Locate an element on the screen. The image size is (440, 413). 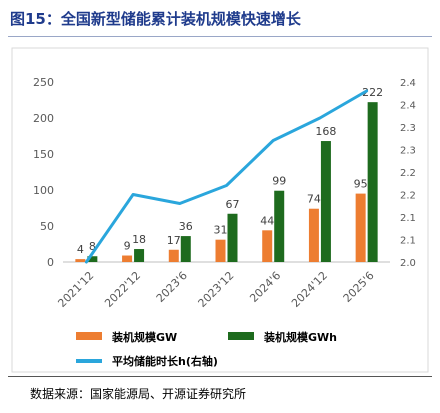
legend-swatch-gw is located at coordinates (89, 336).